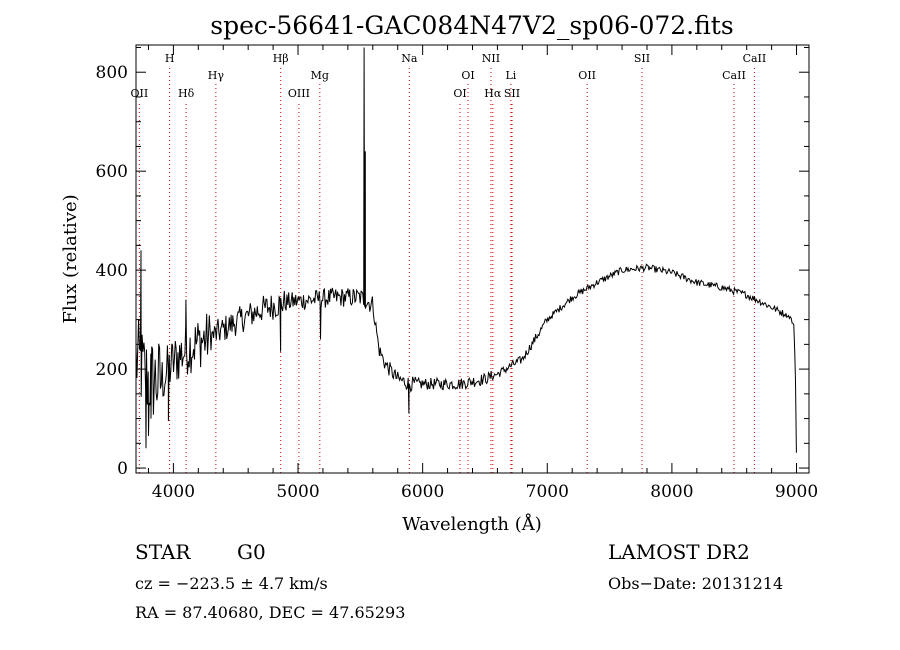 Image resolution: width=900 pixels, height=650 pixels. What do you see at coordinates (471, 25) in the screenshot?
I see `chart-title: spec-56641-GAC084N47V2_sp06-072.fits` at bounding box center [471, 25].